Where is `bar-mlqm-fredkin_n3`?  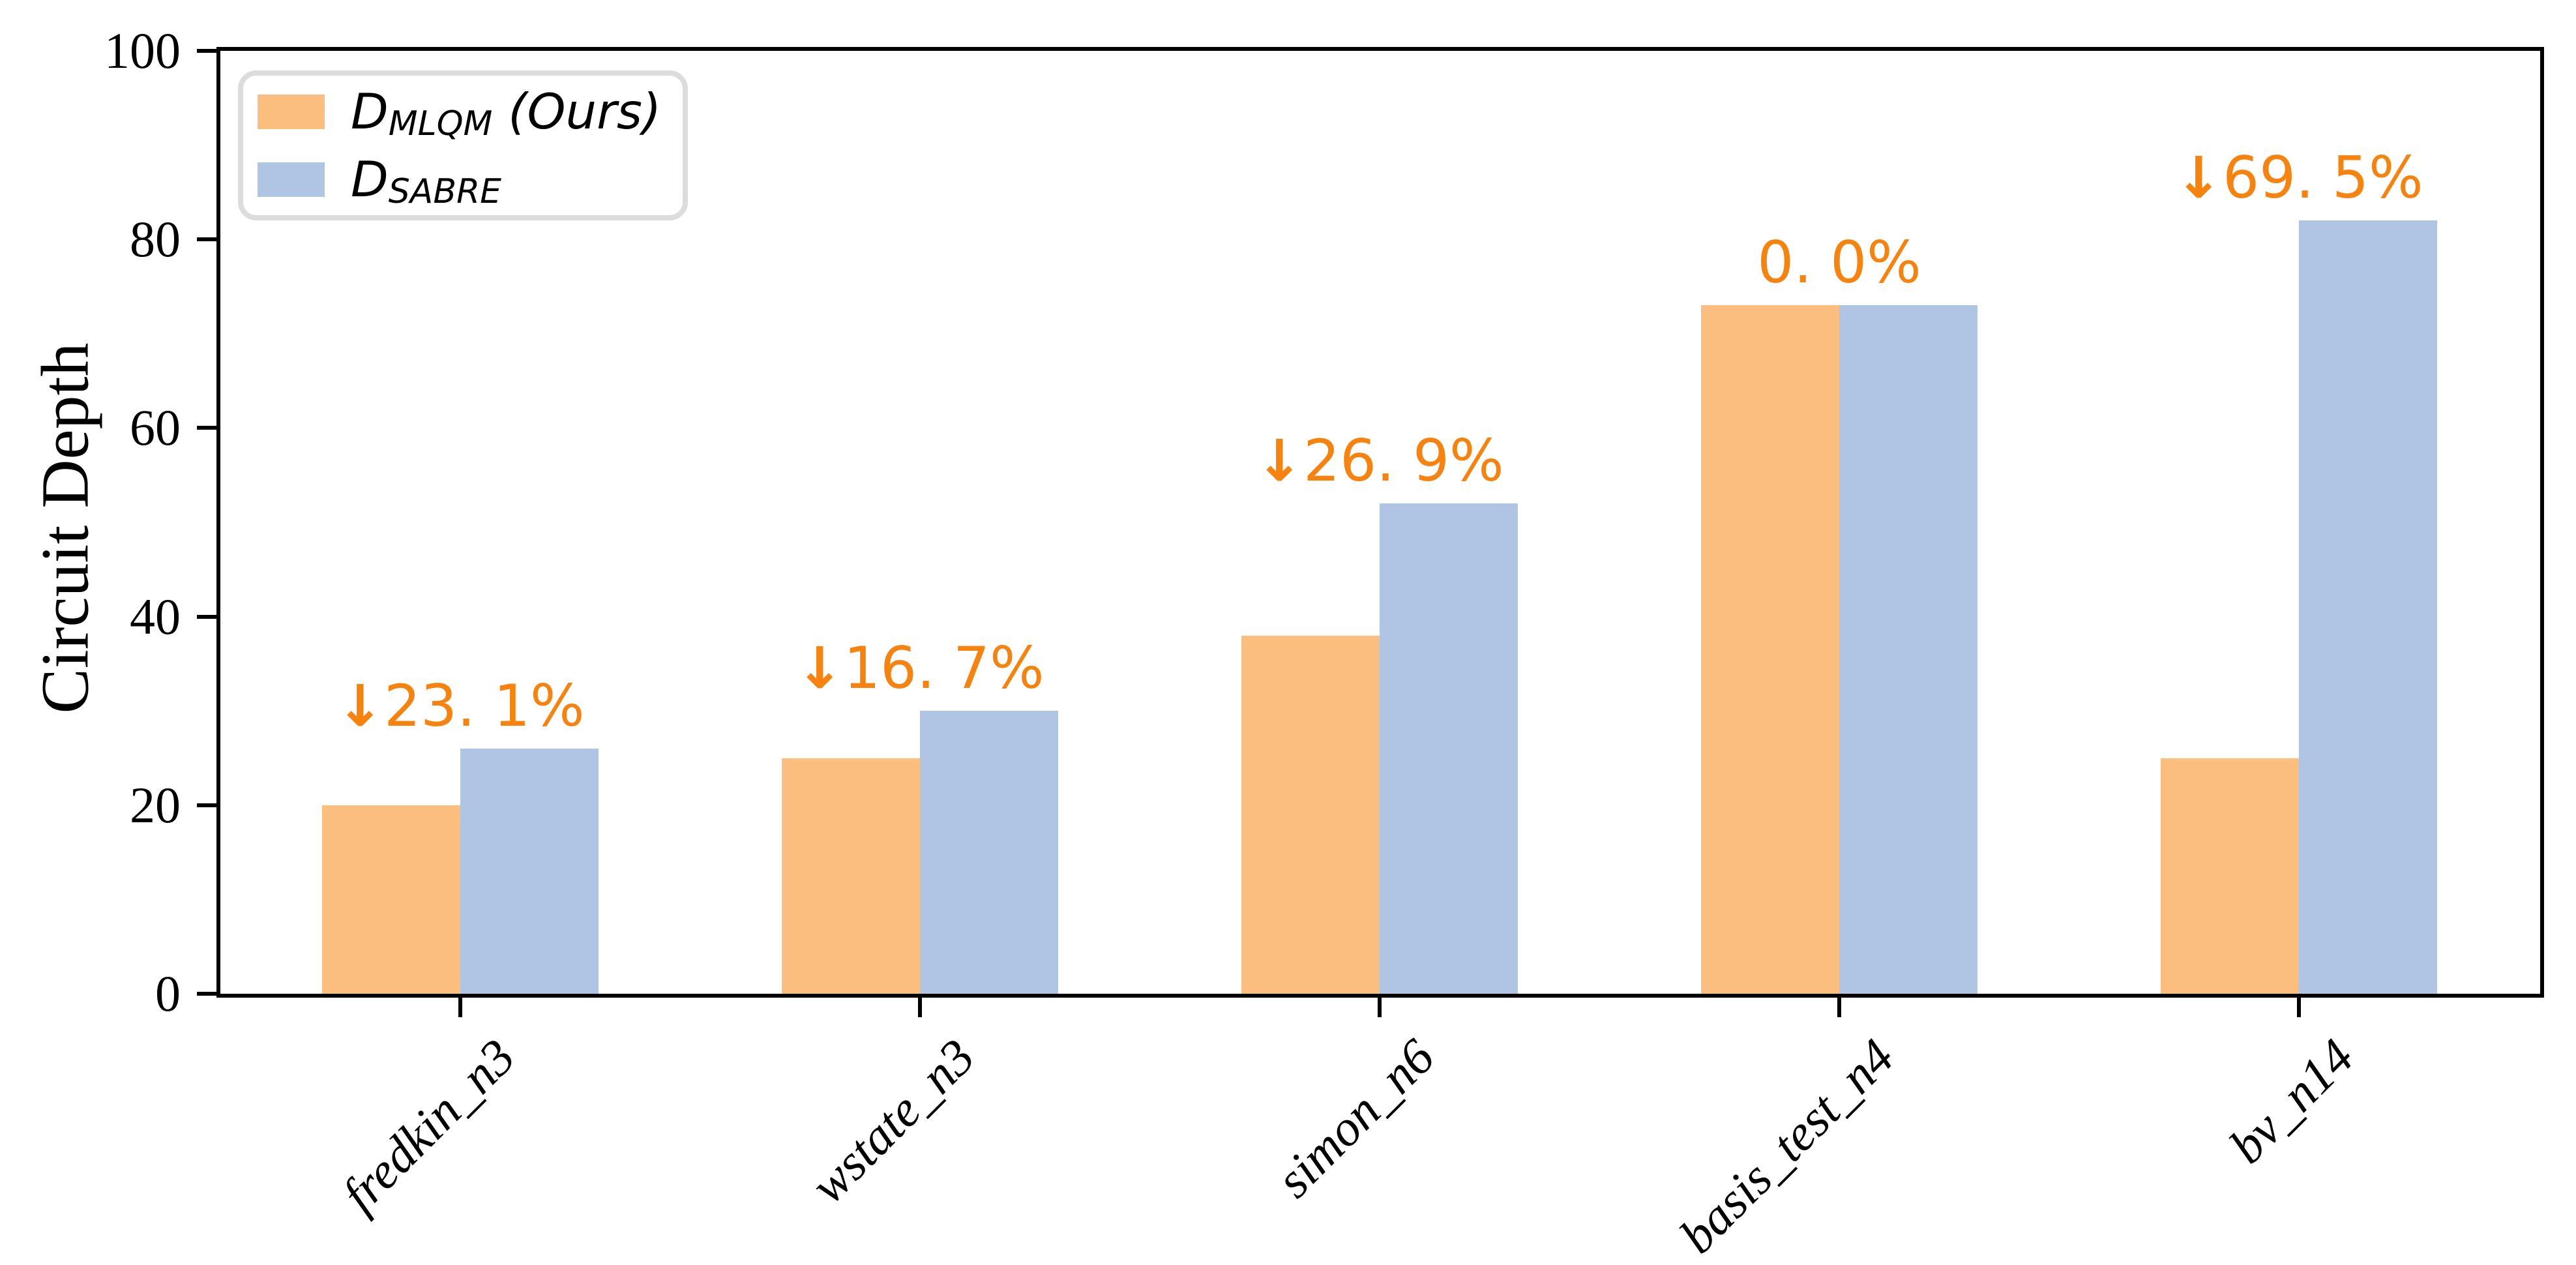 bar-mlqm-fredkin_n3 is located at coordinates (391, 899).